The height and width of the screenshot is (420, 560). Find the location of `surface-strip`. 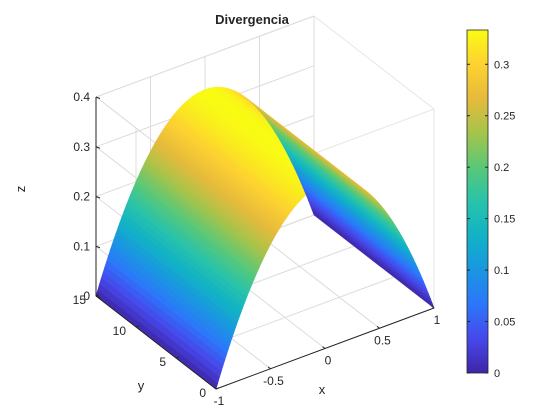

surface-strip is located at coordinates (373, 259).